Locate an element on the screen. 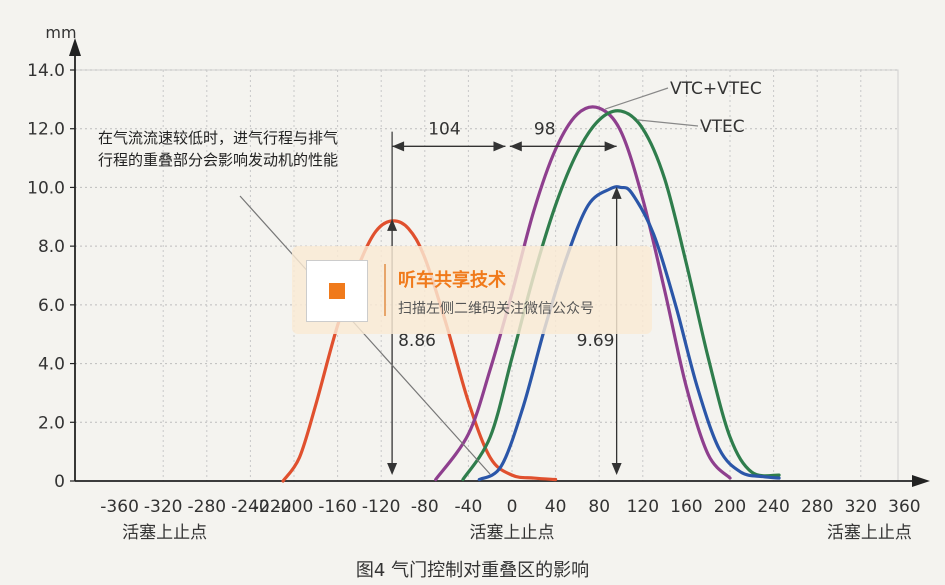 The width and height of the screenshot is (945, 585). qr-logo is located at coordinates (337, 291).